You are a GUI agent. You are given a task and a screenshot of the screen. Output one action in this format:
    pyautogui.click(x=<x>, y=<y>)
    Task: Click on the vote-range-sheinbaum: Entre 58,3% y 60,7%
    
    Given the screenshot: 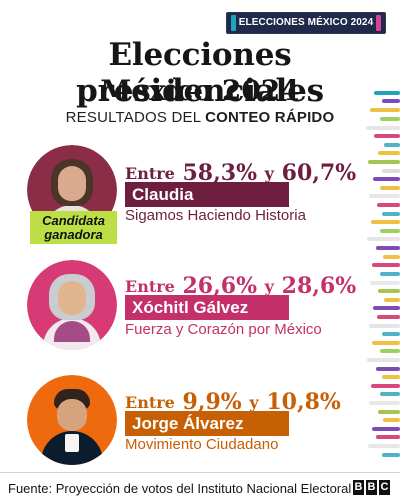 What is the action you would take?
    pyautogui.click(x=240, y=173)
    